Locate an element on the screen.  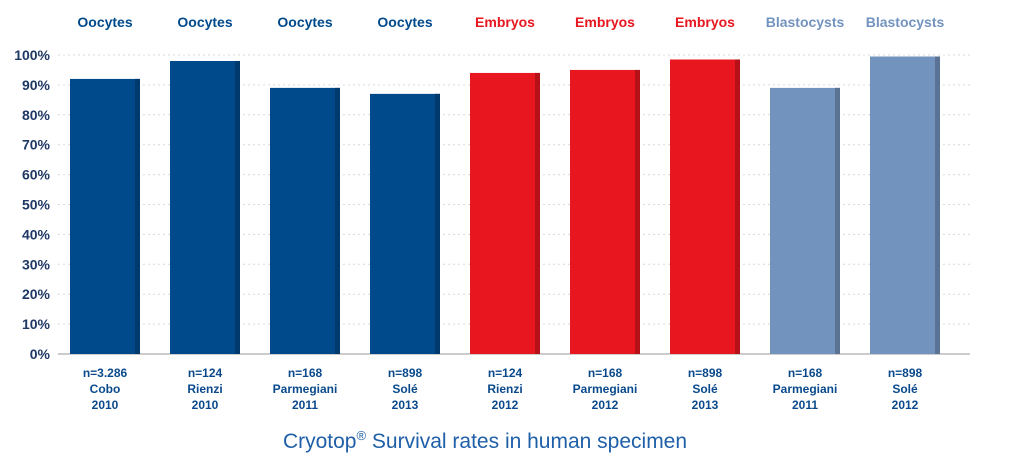
x-tick-label: n=124 Rienzi 2010 is located at coordinates (204, 389).